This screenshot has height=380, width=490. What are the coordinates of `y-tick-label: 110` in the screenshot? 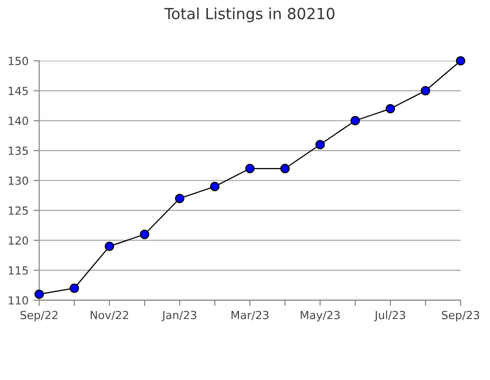 It's located at (18, 300).